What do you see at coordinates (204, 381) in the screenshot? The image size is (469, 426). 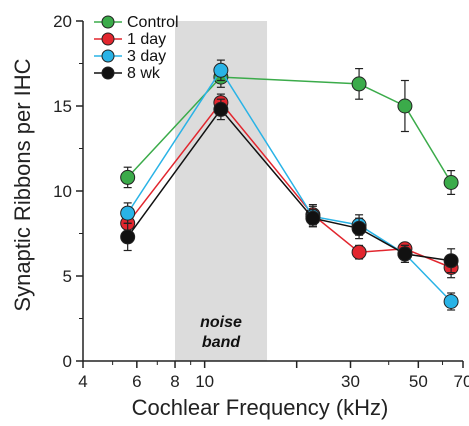 I see `x-tick-label: 10` at bounding box center [204, 381].